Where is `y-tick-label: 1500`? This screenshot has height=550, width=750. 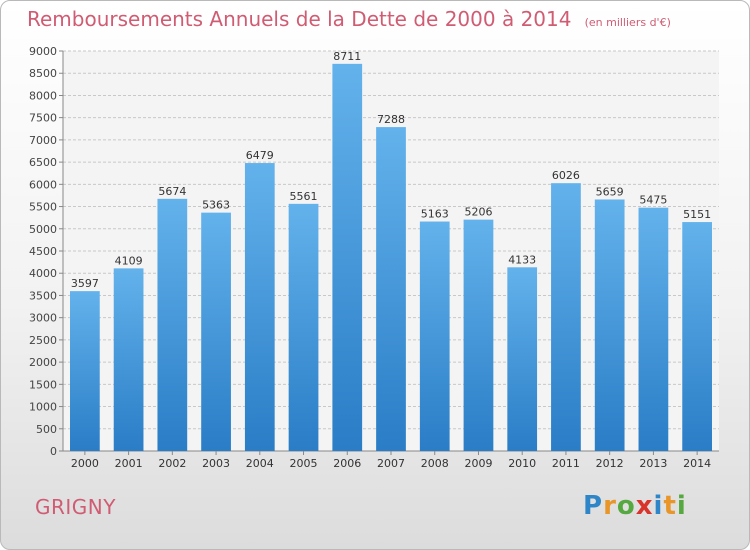
y-tick-label: 1500 is located at coordinates (43, 384).